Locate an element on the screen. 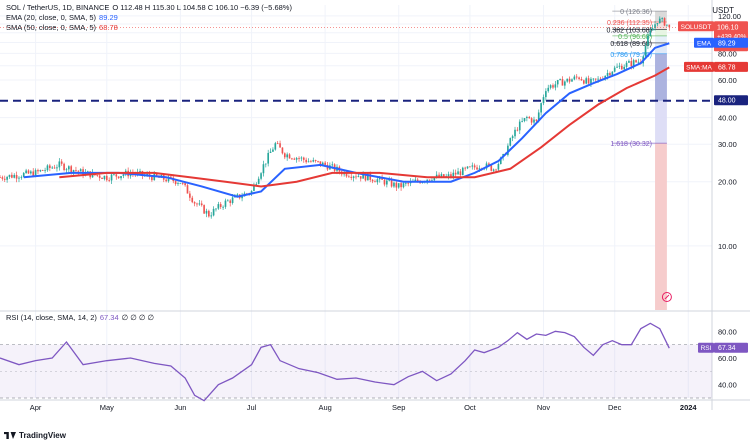  sma-value-text: 68.78 is located at coordinates (727, 67).